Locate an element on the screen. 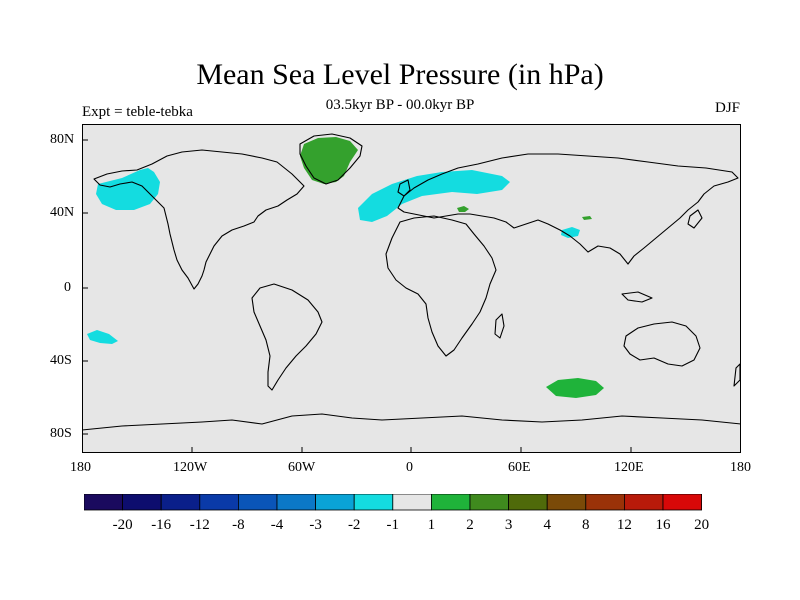 The image size is (800, 600). colorbar-label: 4 is located at coordinates (547, 525).